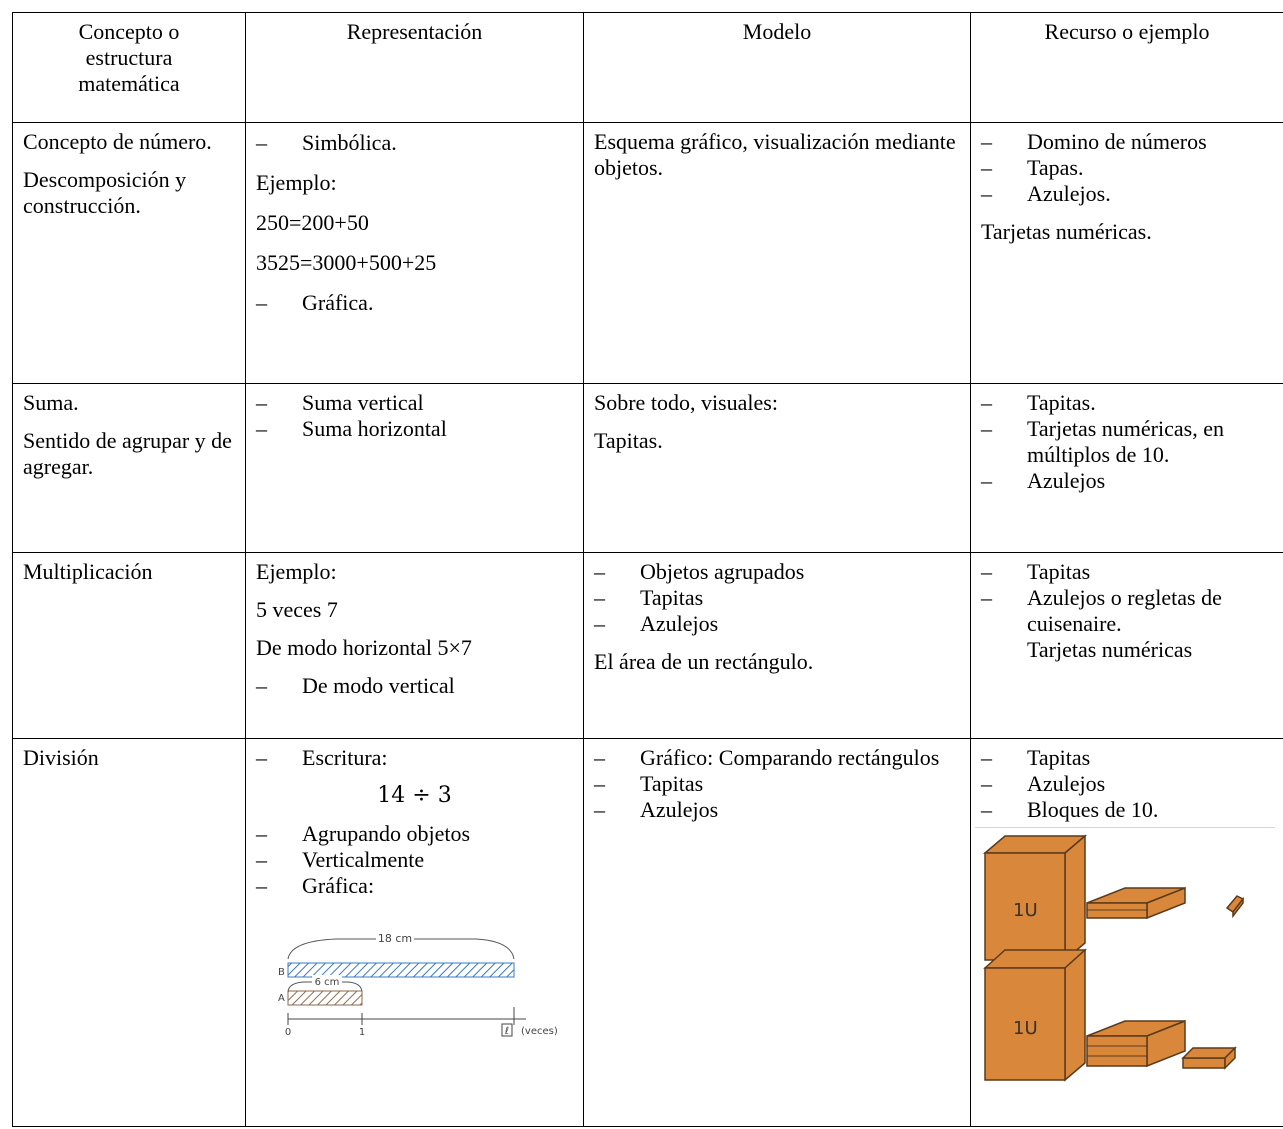 This screenshot has width=1283, height=1129. I want to click on list: Objetos agrupadosTapitasAzulejos, so click(777, 598).